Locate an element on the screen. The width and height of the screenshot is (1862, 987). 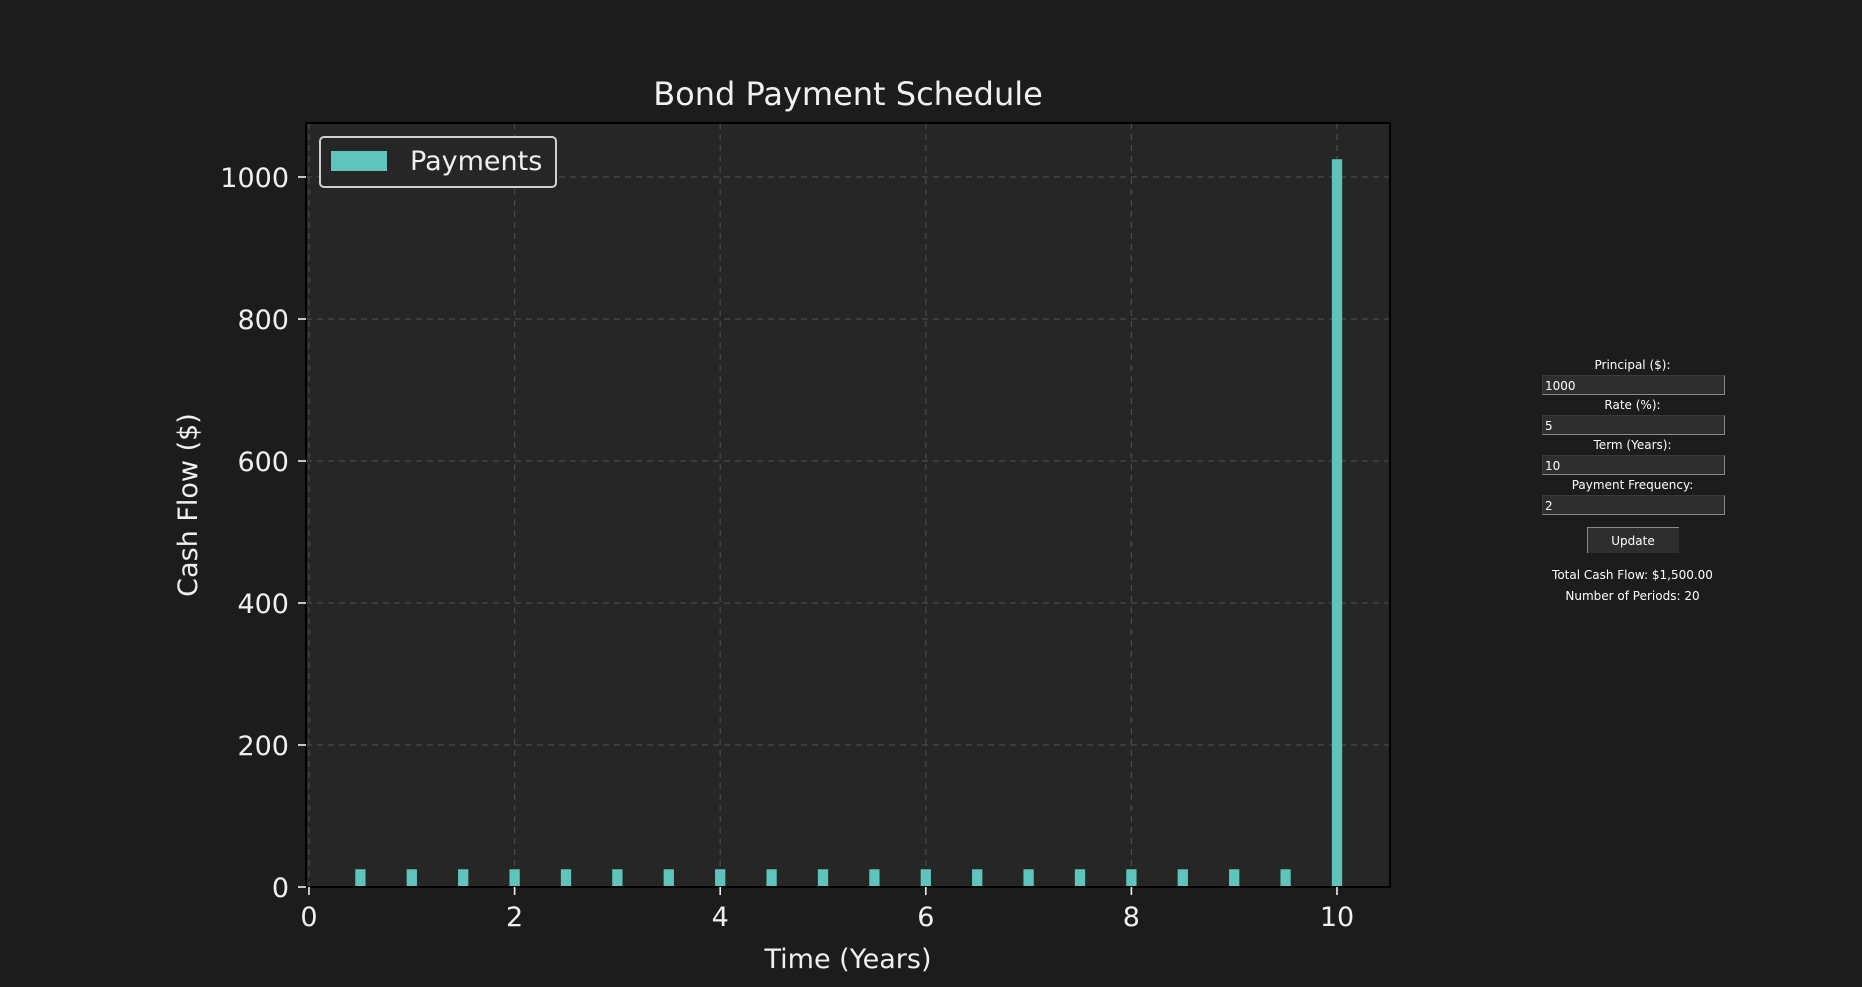
x-tick-label-2: 4 is located at coordinates (720, 917).